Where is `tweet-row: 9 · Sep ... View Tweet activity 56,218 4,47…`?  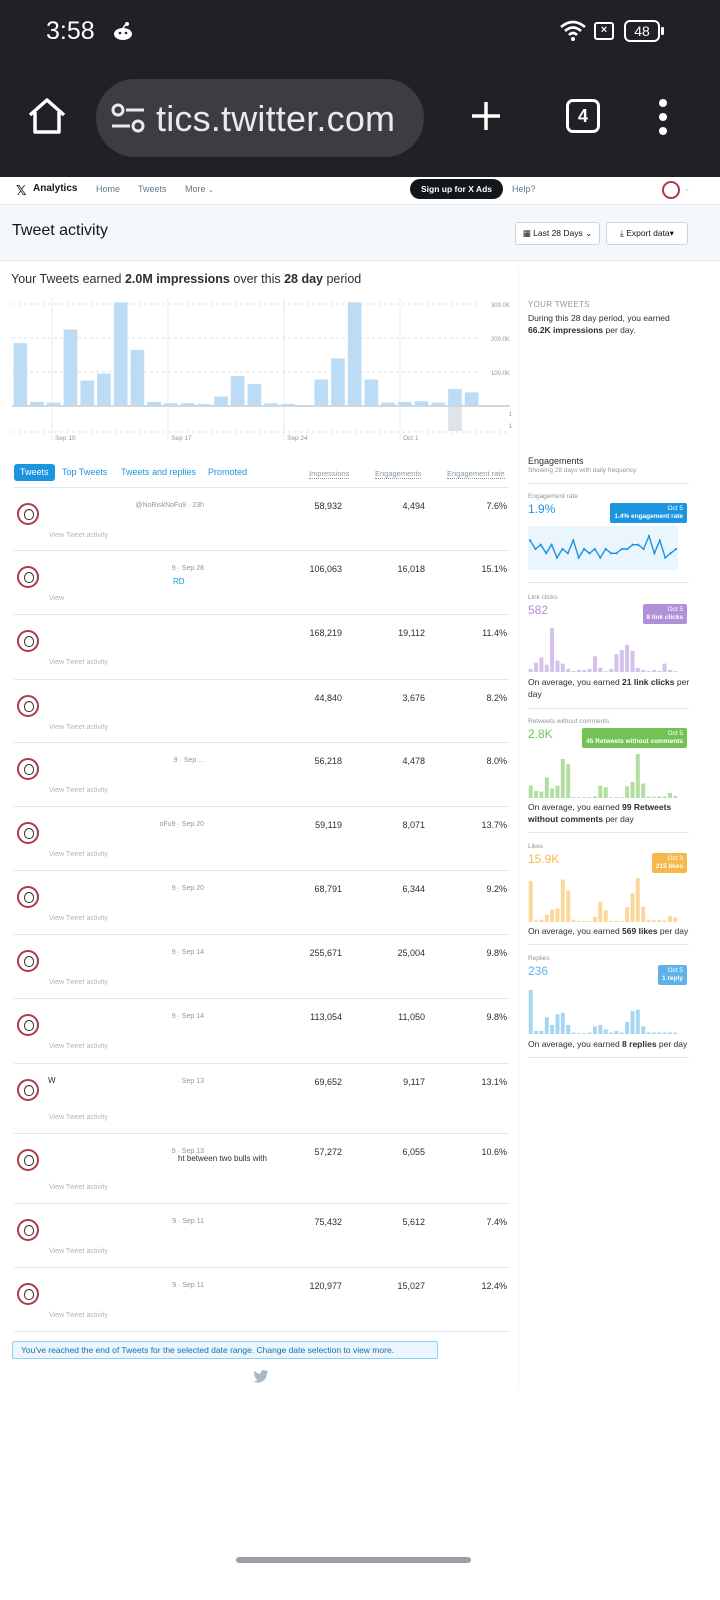
tweet-row: 9 · Sep ... View Tweet activity 56,218 4,47… is located at coordinates (261, 775).